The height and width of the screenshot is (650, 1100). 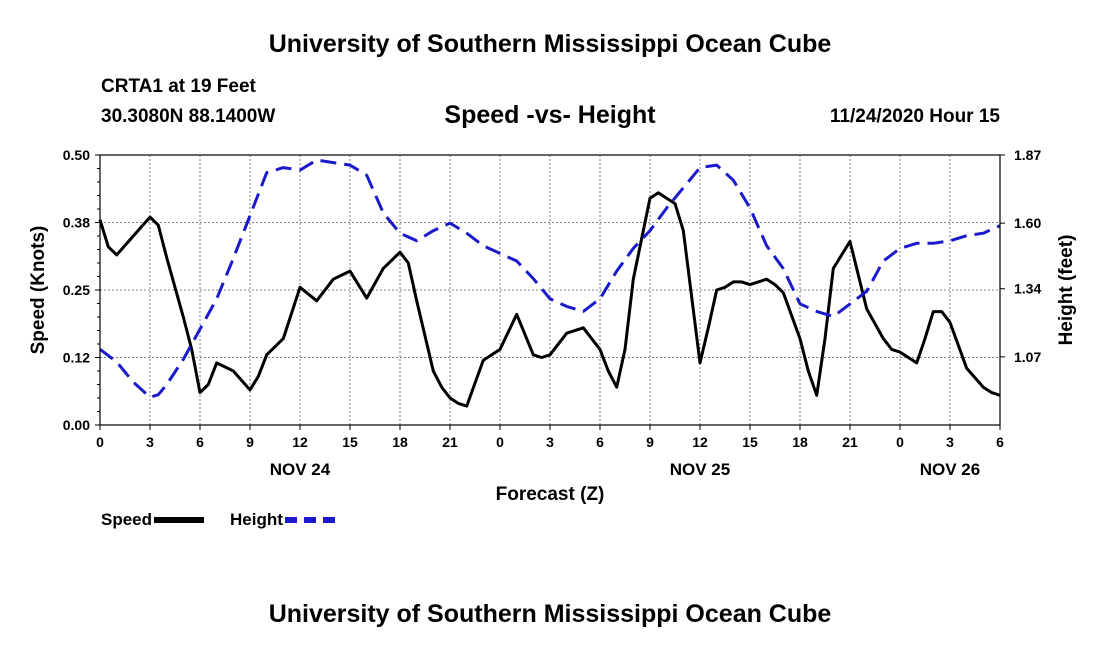 What do you see at coordinates (38, 290) in the screenshot?
I see `y-axis-title: Speed (Knots)` at bounding box center [38, 290].